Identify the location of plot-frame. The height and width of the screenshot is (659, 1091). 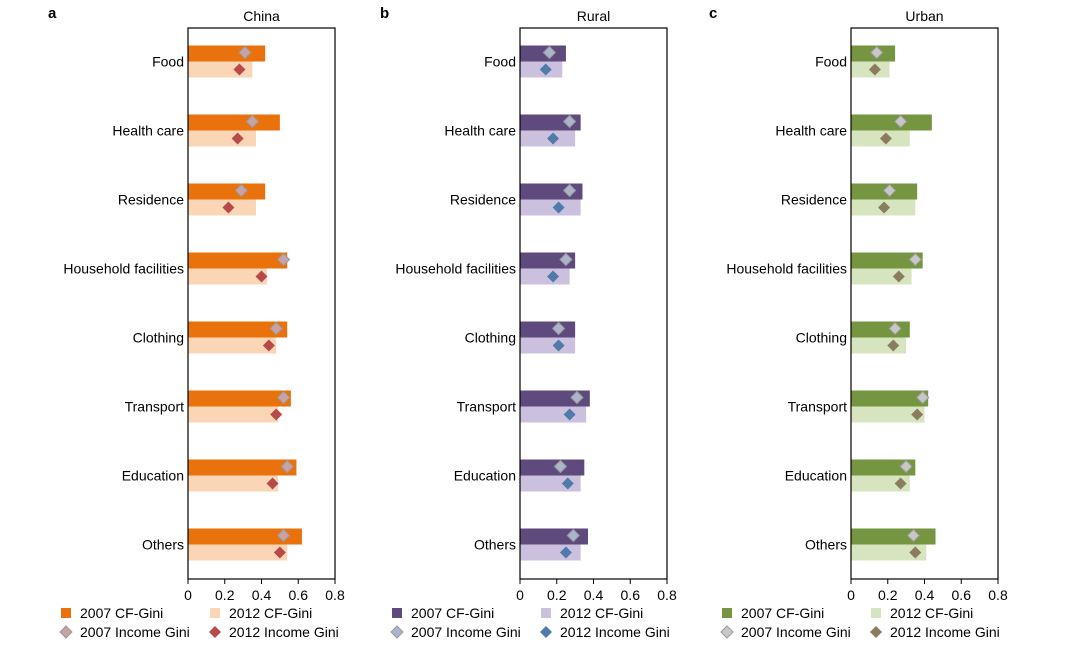
(593, 303).